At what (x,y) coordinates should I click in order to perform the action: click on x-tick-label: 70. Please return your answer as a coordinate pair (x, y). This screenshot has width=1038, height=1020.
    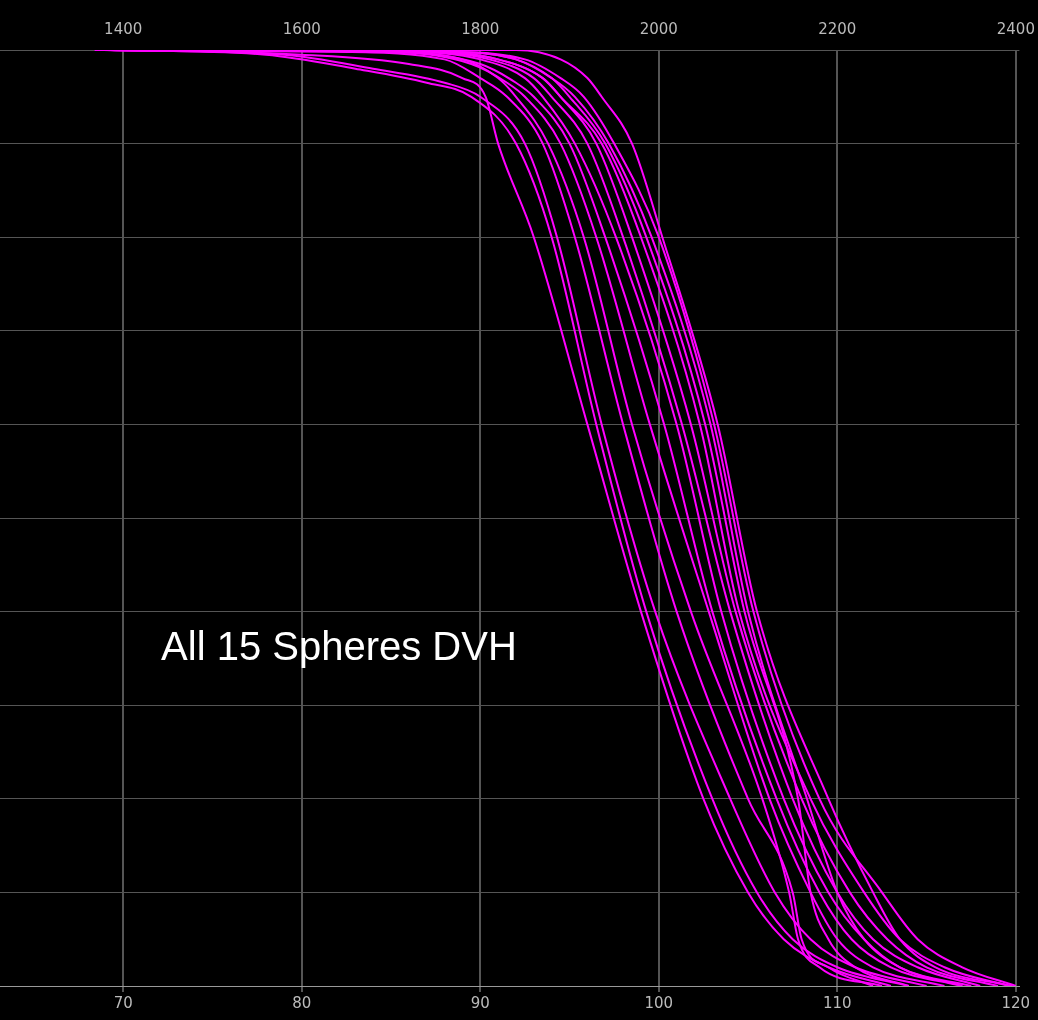
    Looking at the image, I should click on (123, 1002).